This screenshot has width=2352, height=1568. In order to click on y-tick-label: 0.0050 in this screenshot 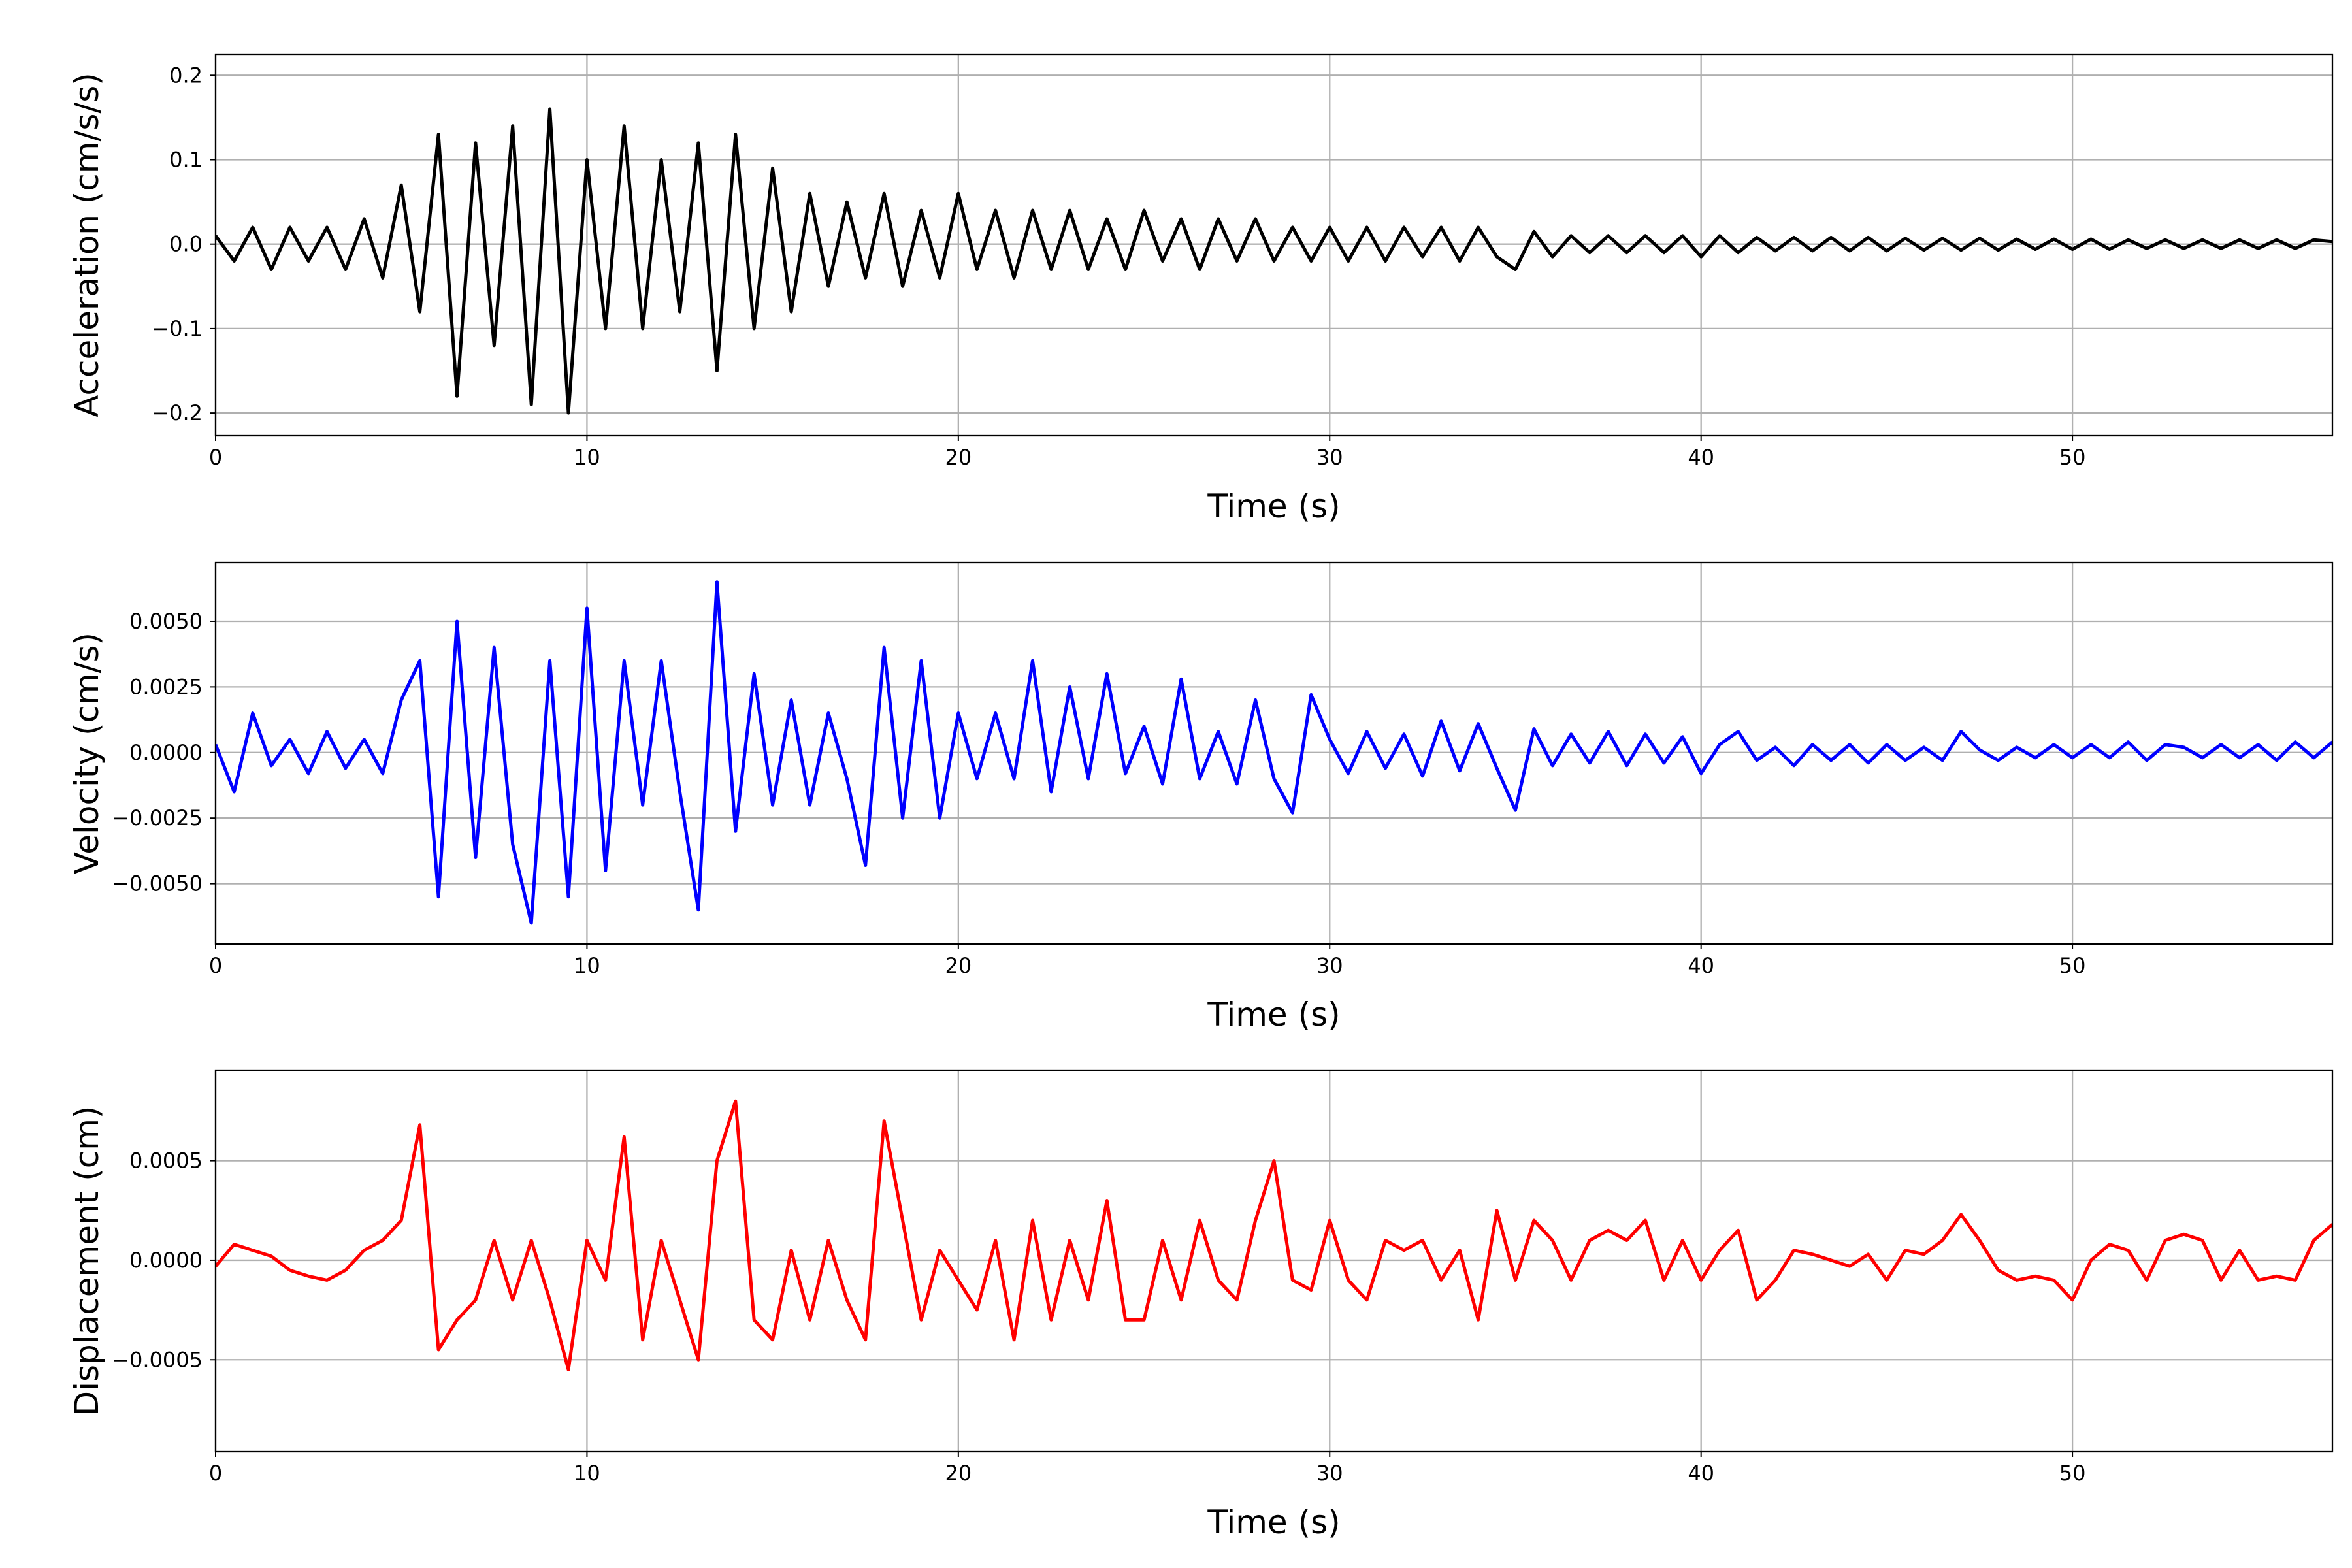, I will do `click(166, 621)`.